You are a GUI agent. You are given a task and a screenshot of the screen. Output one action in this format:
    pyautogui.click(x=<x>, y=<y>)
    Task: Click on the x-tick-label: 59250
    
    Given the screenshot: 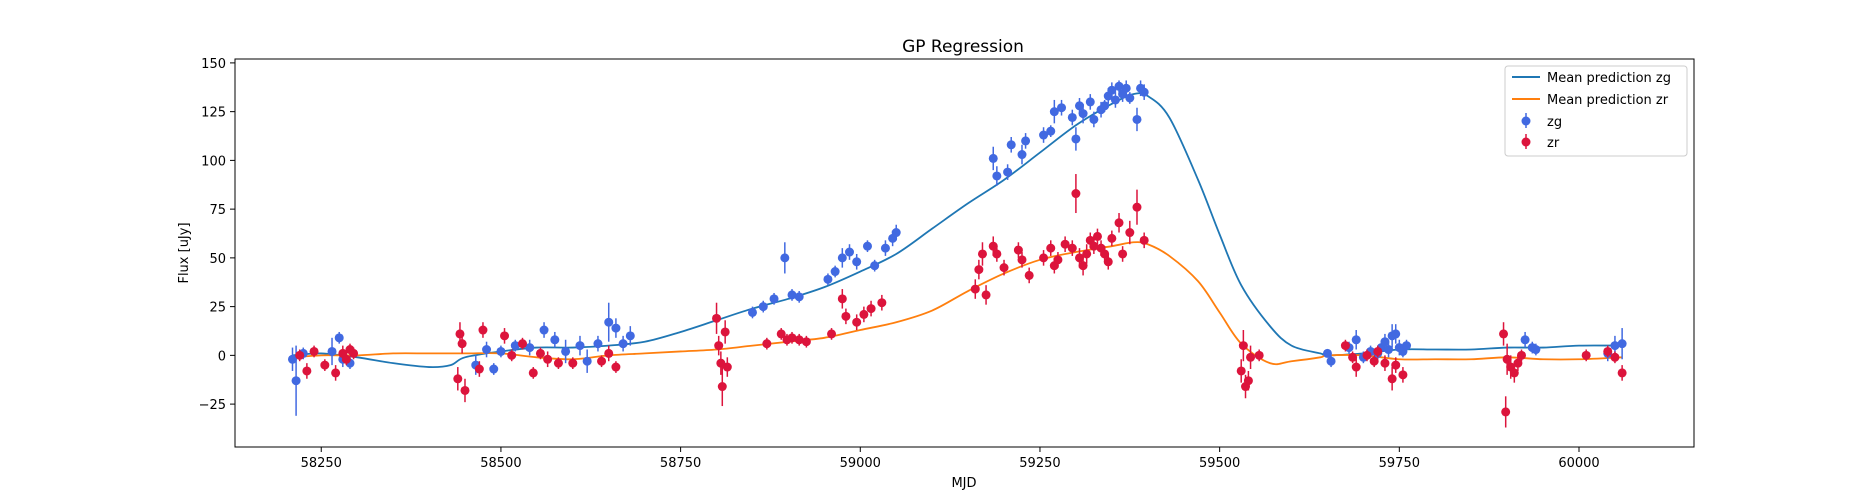 What is the action you would take?
    pyautogui.click(x=1039, y=463)
    